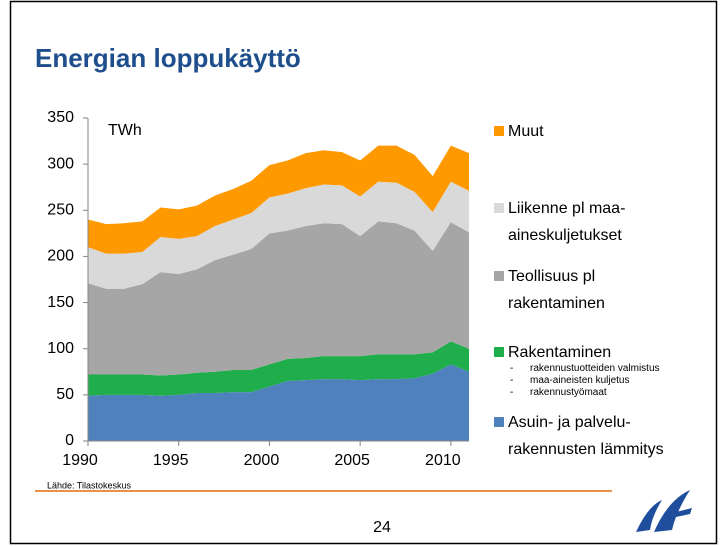 Image resolution: width=722 pixels, height=546 pixels. Describe the element at coordinates (168, 58) in the screenshot. I see `chart-title: Energian loppukäyttö` at that location.